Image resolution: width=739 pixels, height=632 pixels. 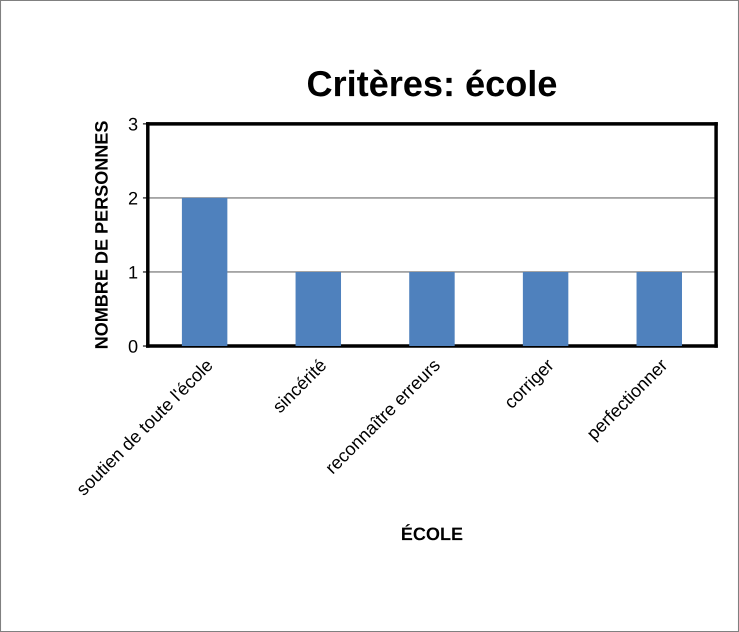 What do you see at coordinates (101, 234) in the screenshot?
I see `y-axis-title: NOMBRE DE PERSONNES` at bounding box center [101, 234].